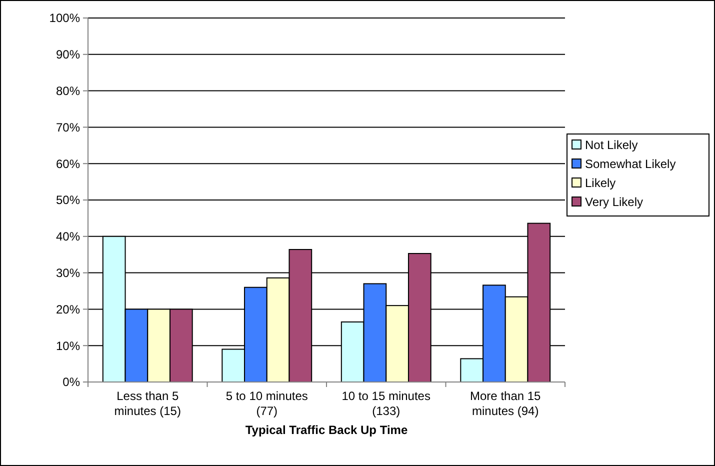  I want to click on y-tick-label: 70%, so click(68, 127).